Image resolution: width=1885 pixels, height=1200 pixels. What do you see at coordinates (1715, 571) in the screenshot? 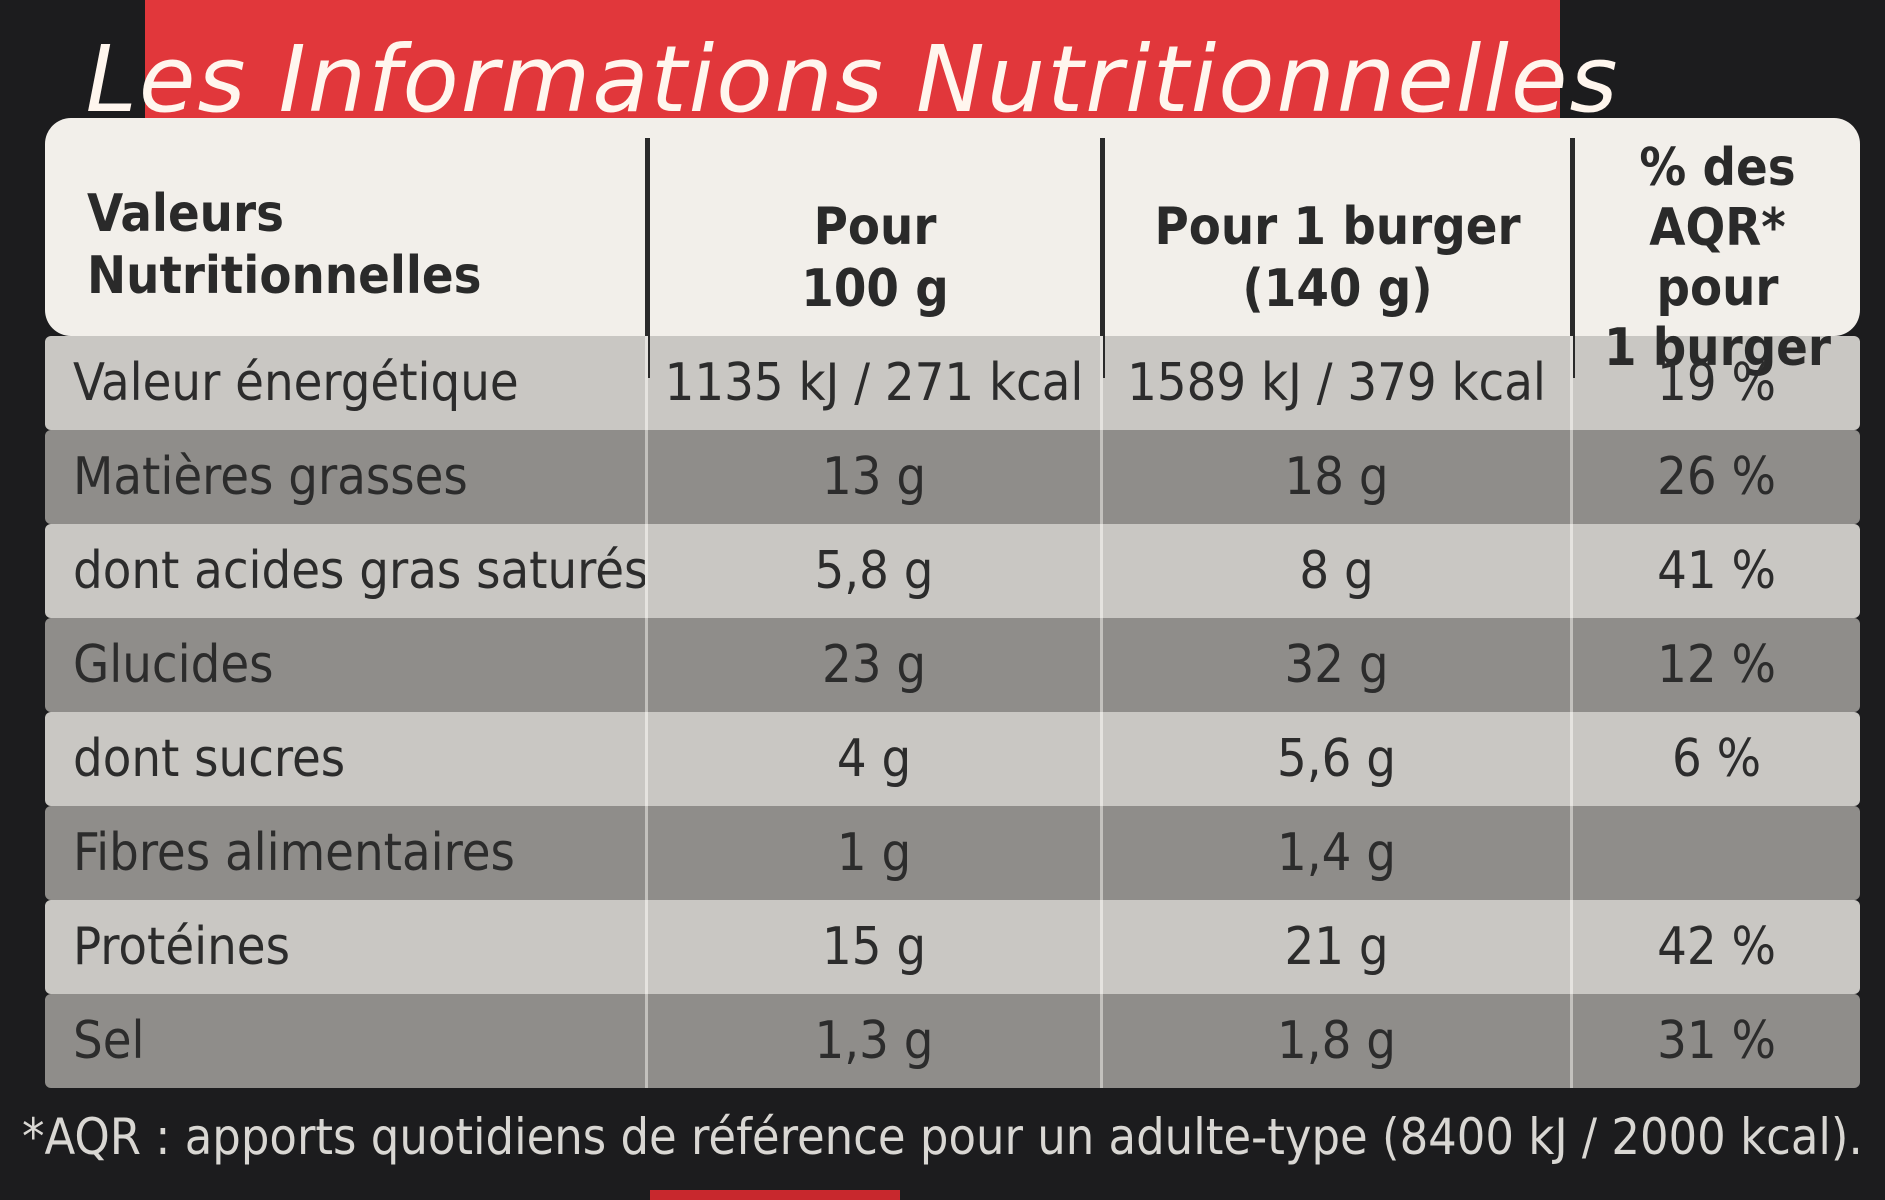
I see `row-aqr: 41 %` at bounding box center [1715, 571].